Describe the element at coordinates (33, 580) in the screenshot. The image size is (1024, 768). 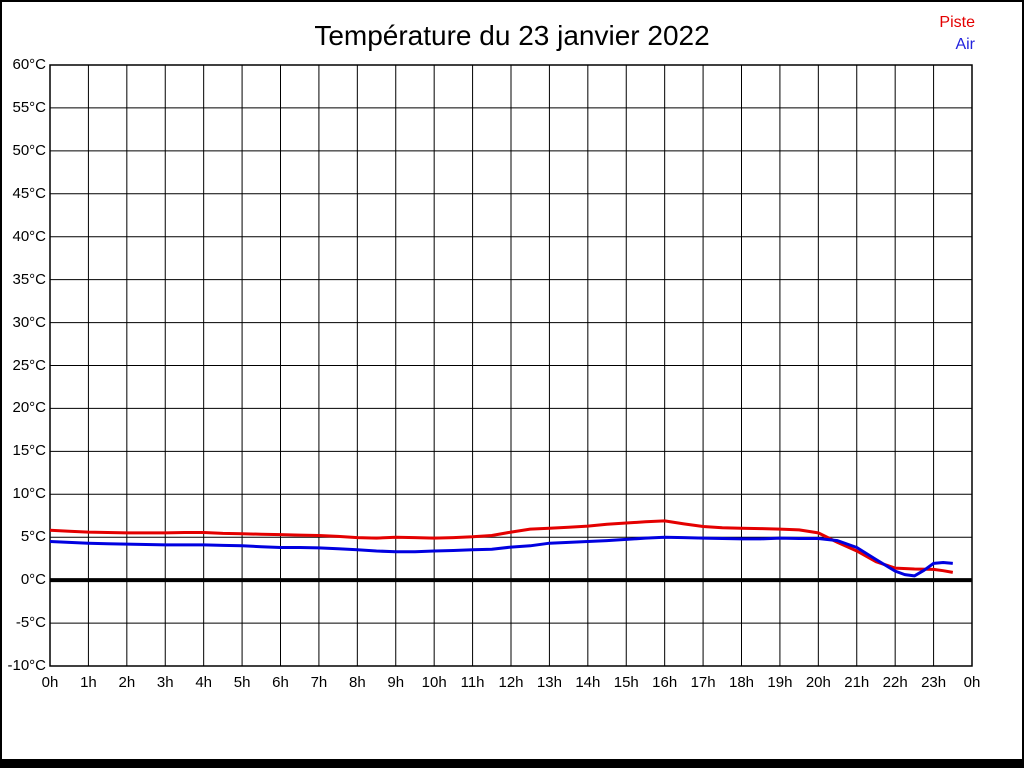
I see `y-axis-tick-label: 0°C` at that location.